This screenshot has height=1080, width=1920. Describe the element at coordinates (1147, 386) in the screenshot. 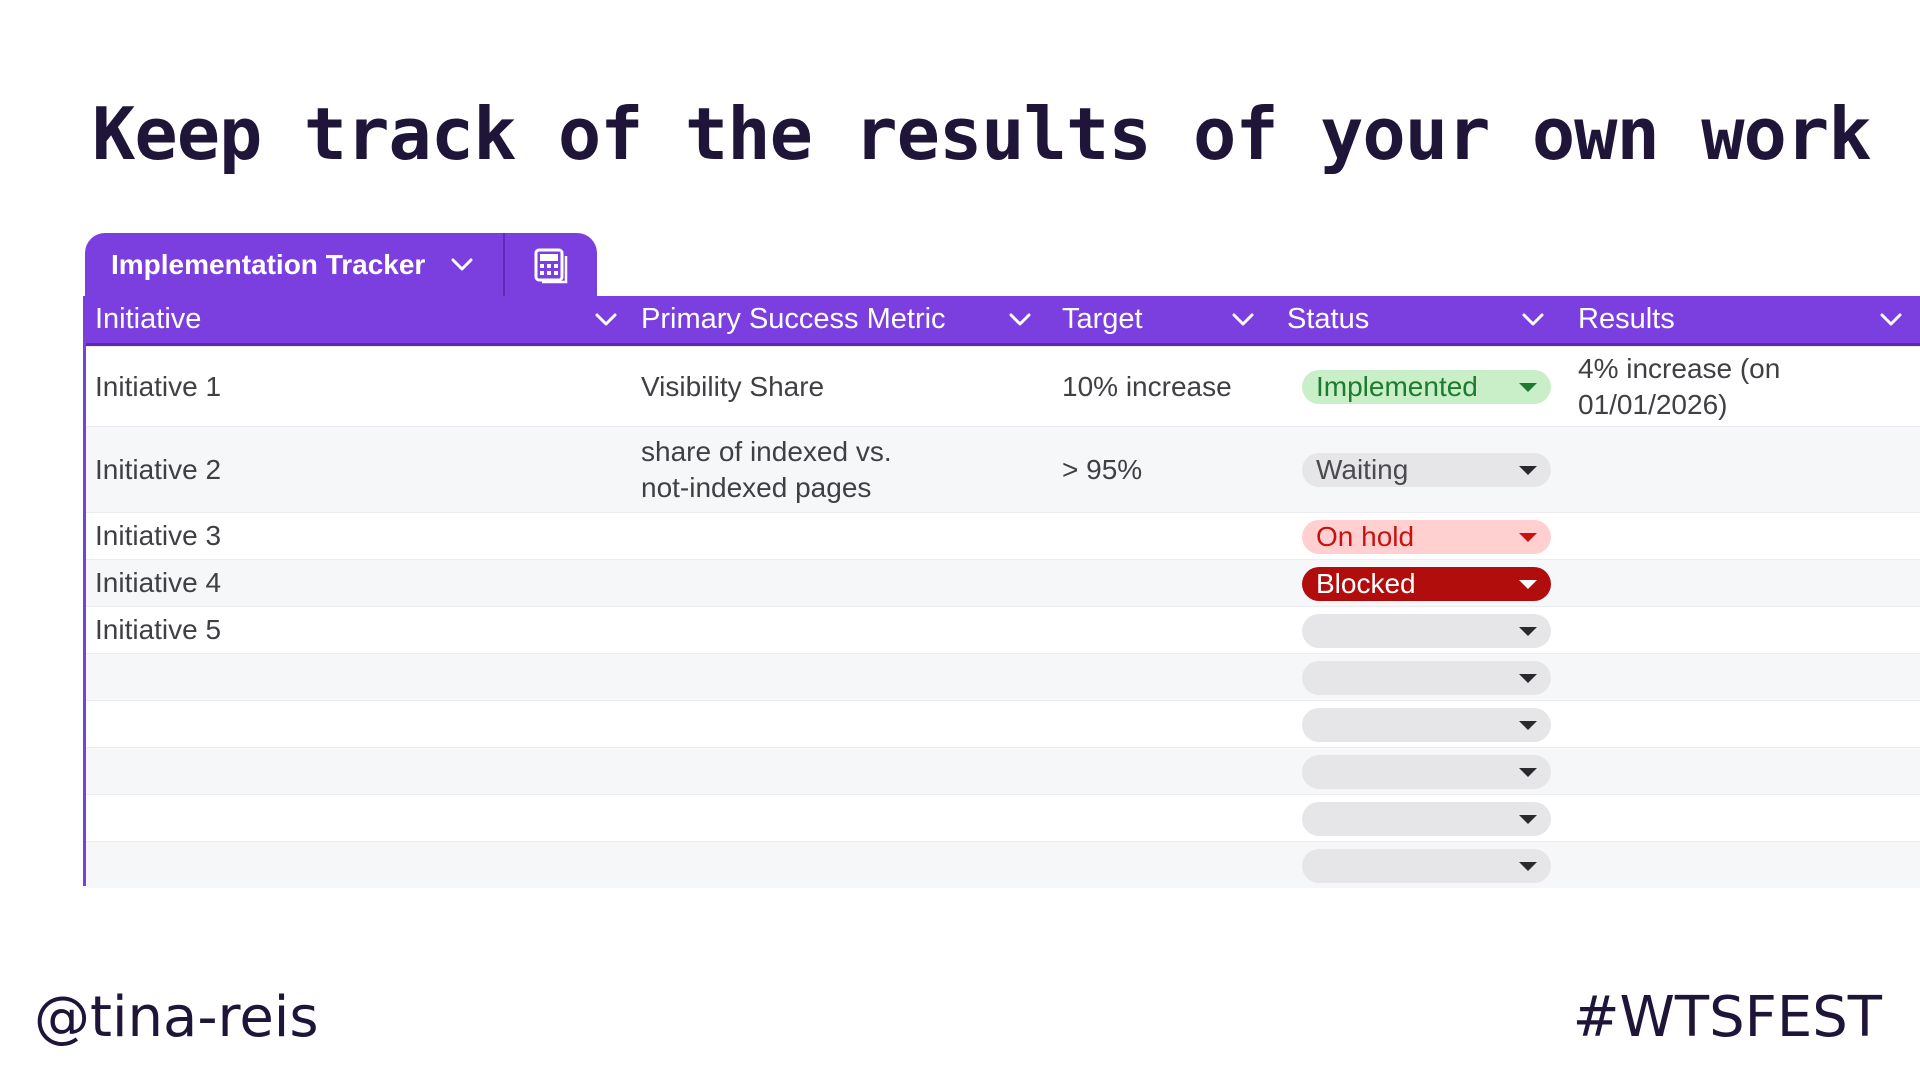

I see `cell-target-text: 10% increase` at that location.